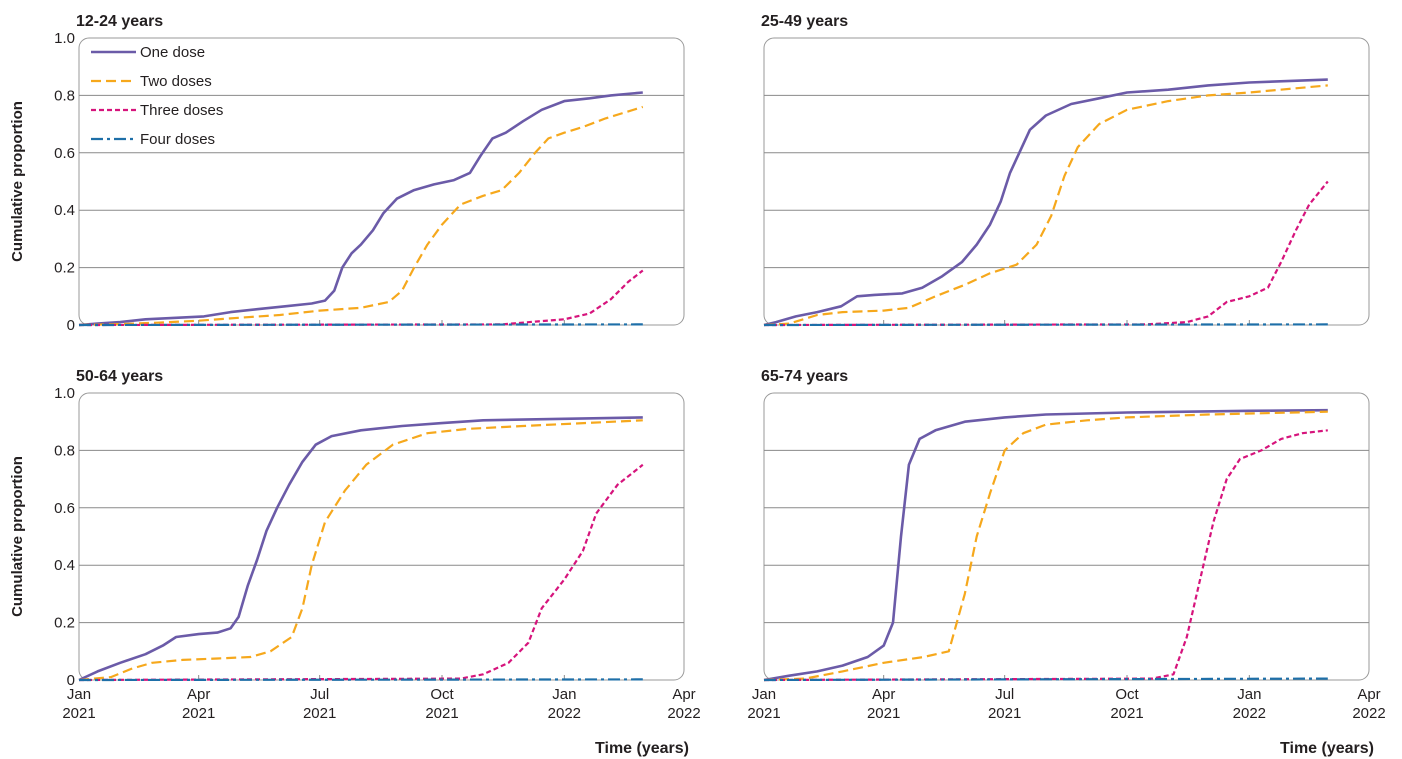 The height and width of the screenshot is (759, 1402). Describe the element at coordinates (804, 376) in the screenshot. I see `panel-title: 65-74 years` at that location.